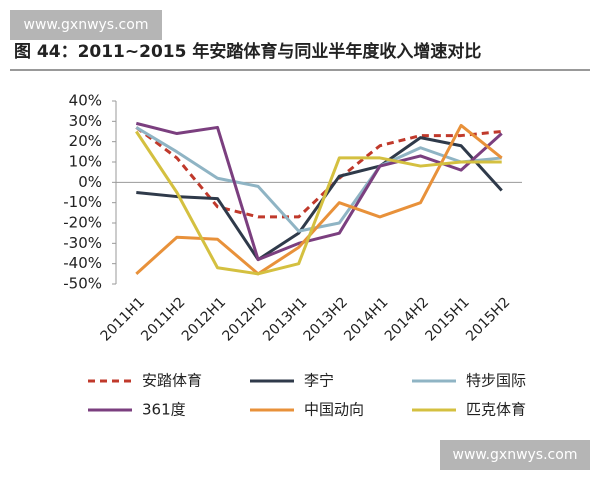 The height and width of the screenshot is (480, 600). I want to click on x-tick-label: 2011H1, so click(123, 319).